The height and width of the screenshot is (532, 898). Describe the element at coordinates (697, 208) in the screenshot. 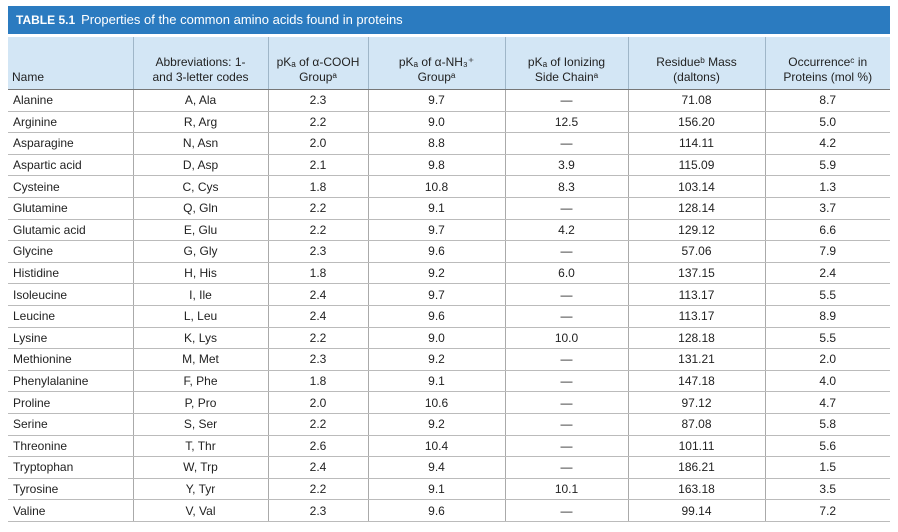

I see `table-cell: 128.14` at that location.